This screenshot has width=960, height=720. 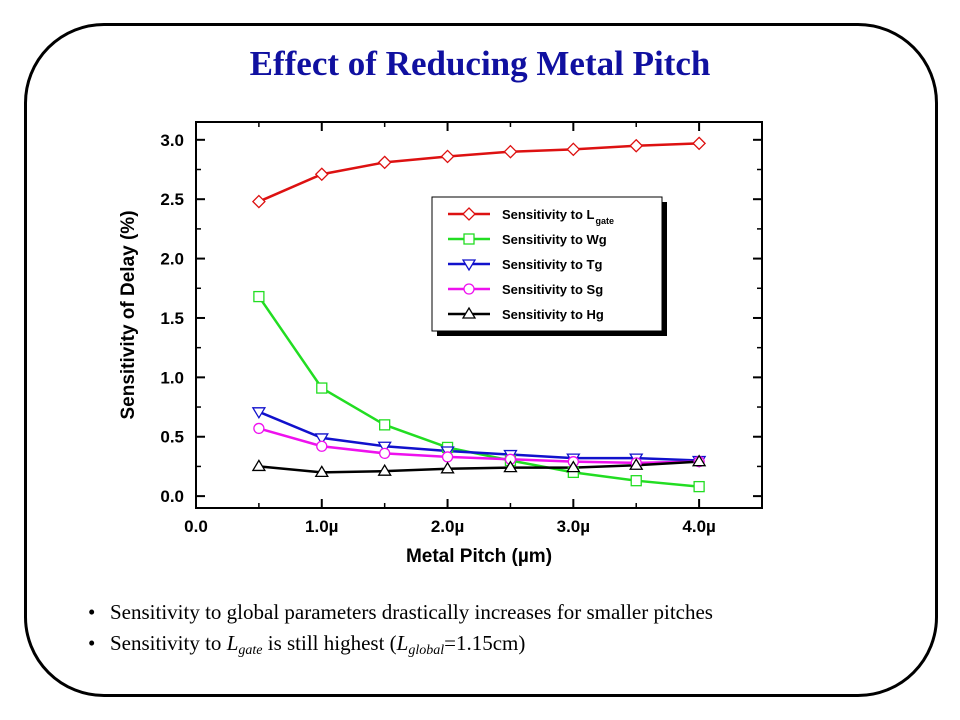 I want to click on slide-title: Effect of Reducing Metal Pitch, so click(x=480, y=63).